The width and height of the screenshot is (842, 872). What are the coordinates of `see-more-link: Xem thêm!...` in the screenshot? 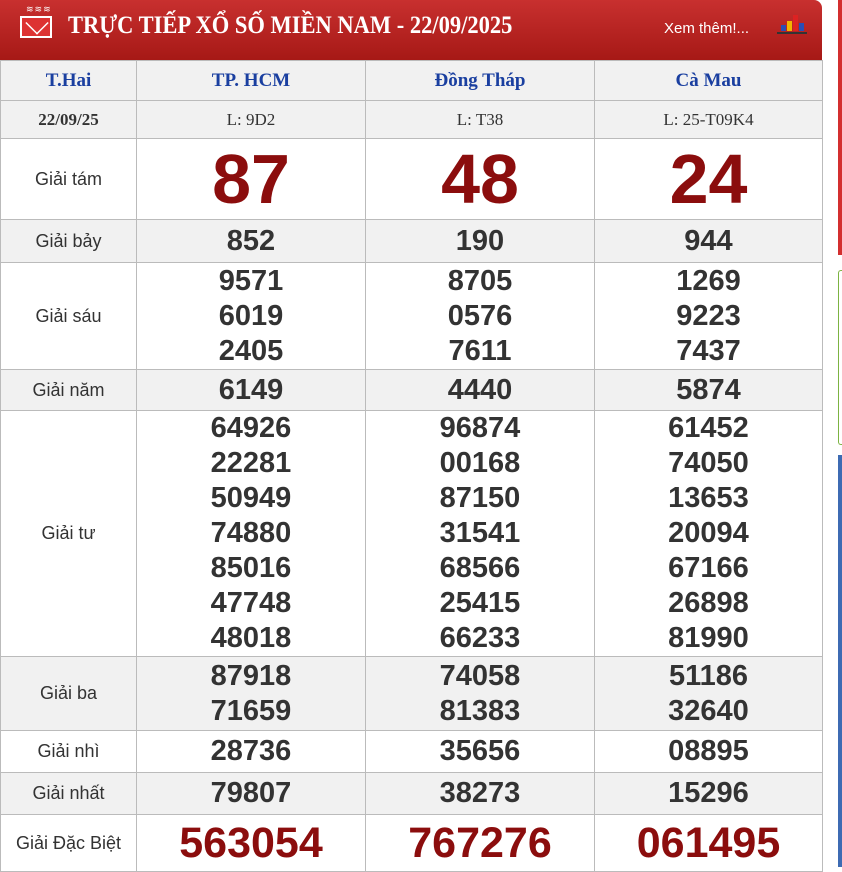 It's located at (707, 28).